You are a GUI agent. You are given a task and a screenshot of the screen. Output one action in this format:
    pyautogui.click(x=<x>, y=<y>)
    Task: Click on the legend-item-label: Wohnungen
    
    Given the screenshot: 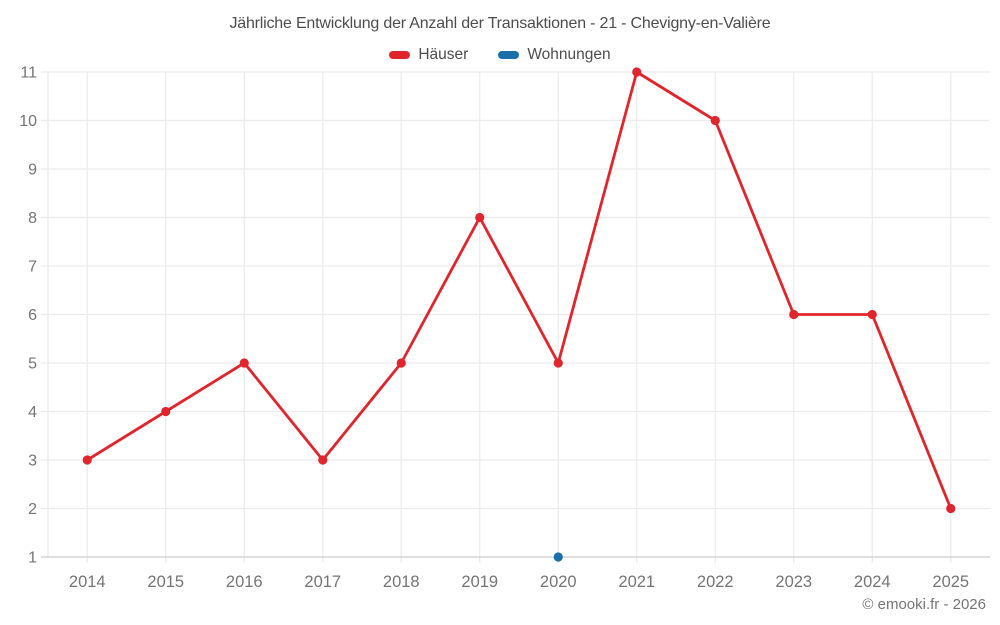 What is the action you would take?
    pyautogui.click(x=569, y=54)
    